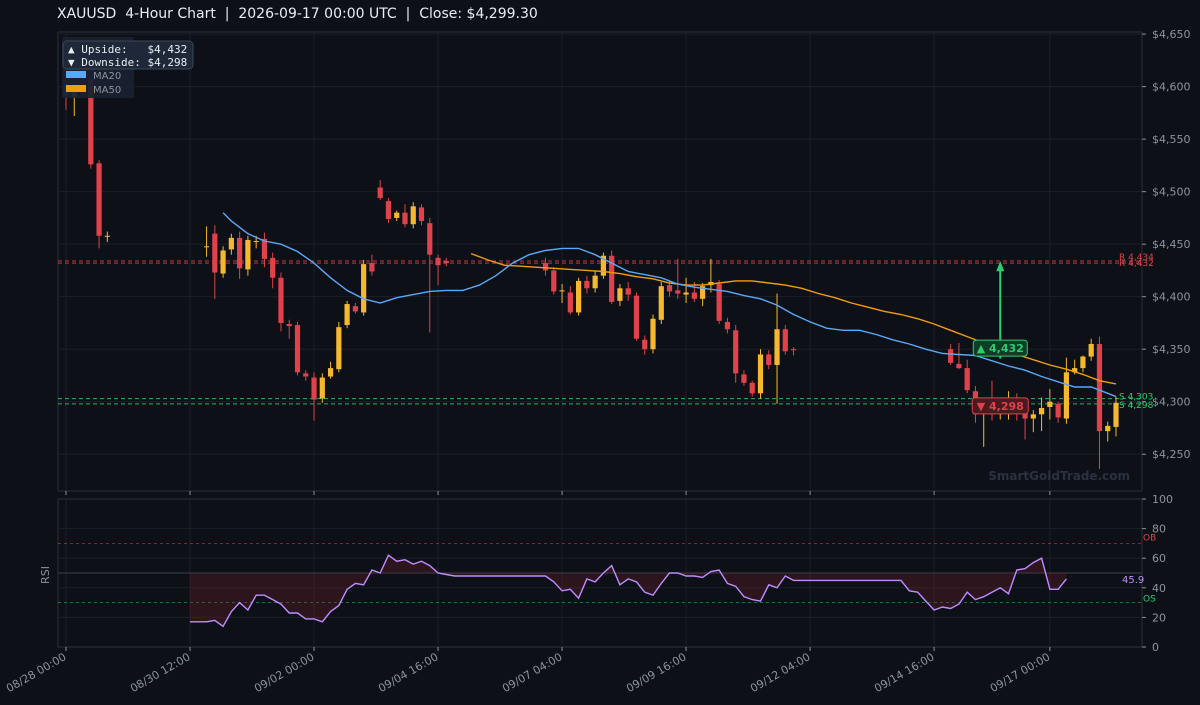  I want to click on upside-label: ▲ 4,432, so click(1000, 348).